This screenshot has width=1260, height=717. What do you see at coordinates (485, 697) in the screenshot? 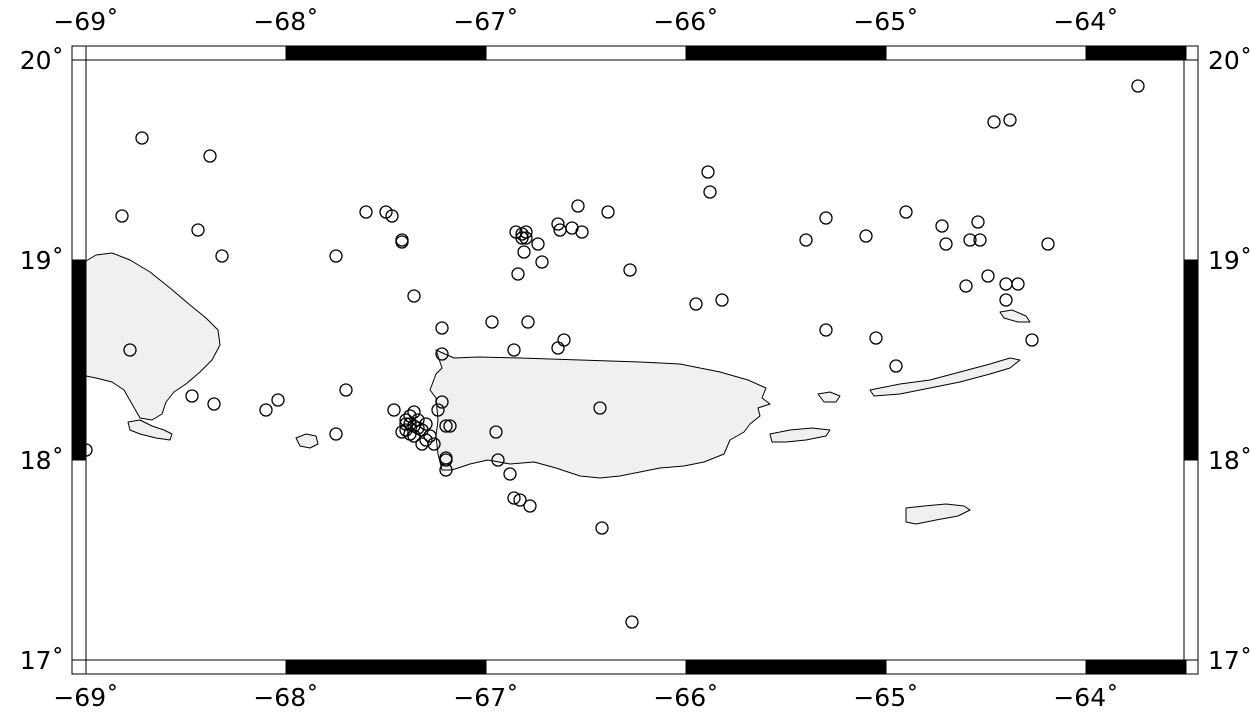
I see `bottom-lon-label: −67˚` at bounding box center [485, 697].